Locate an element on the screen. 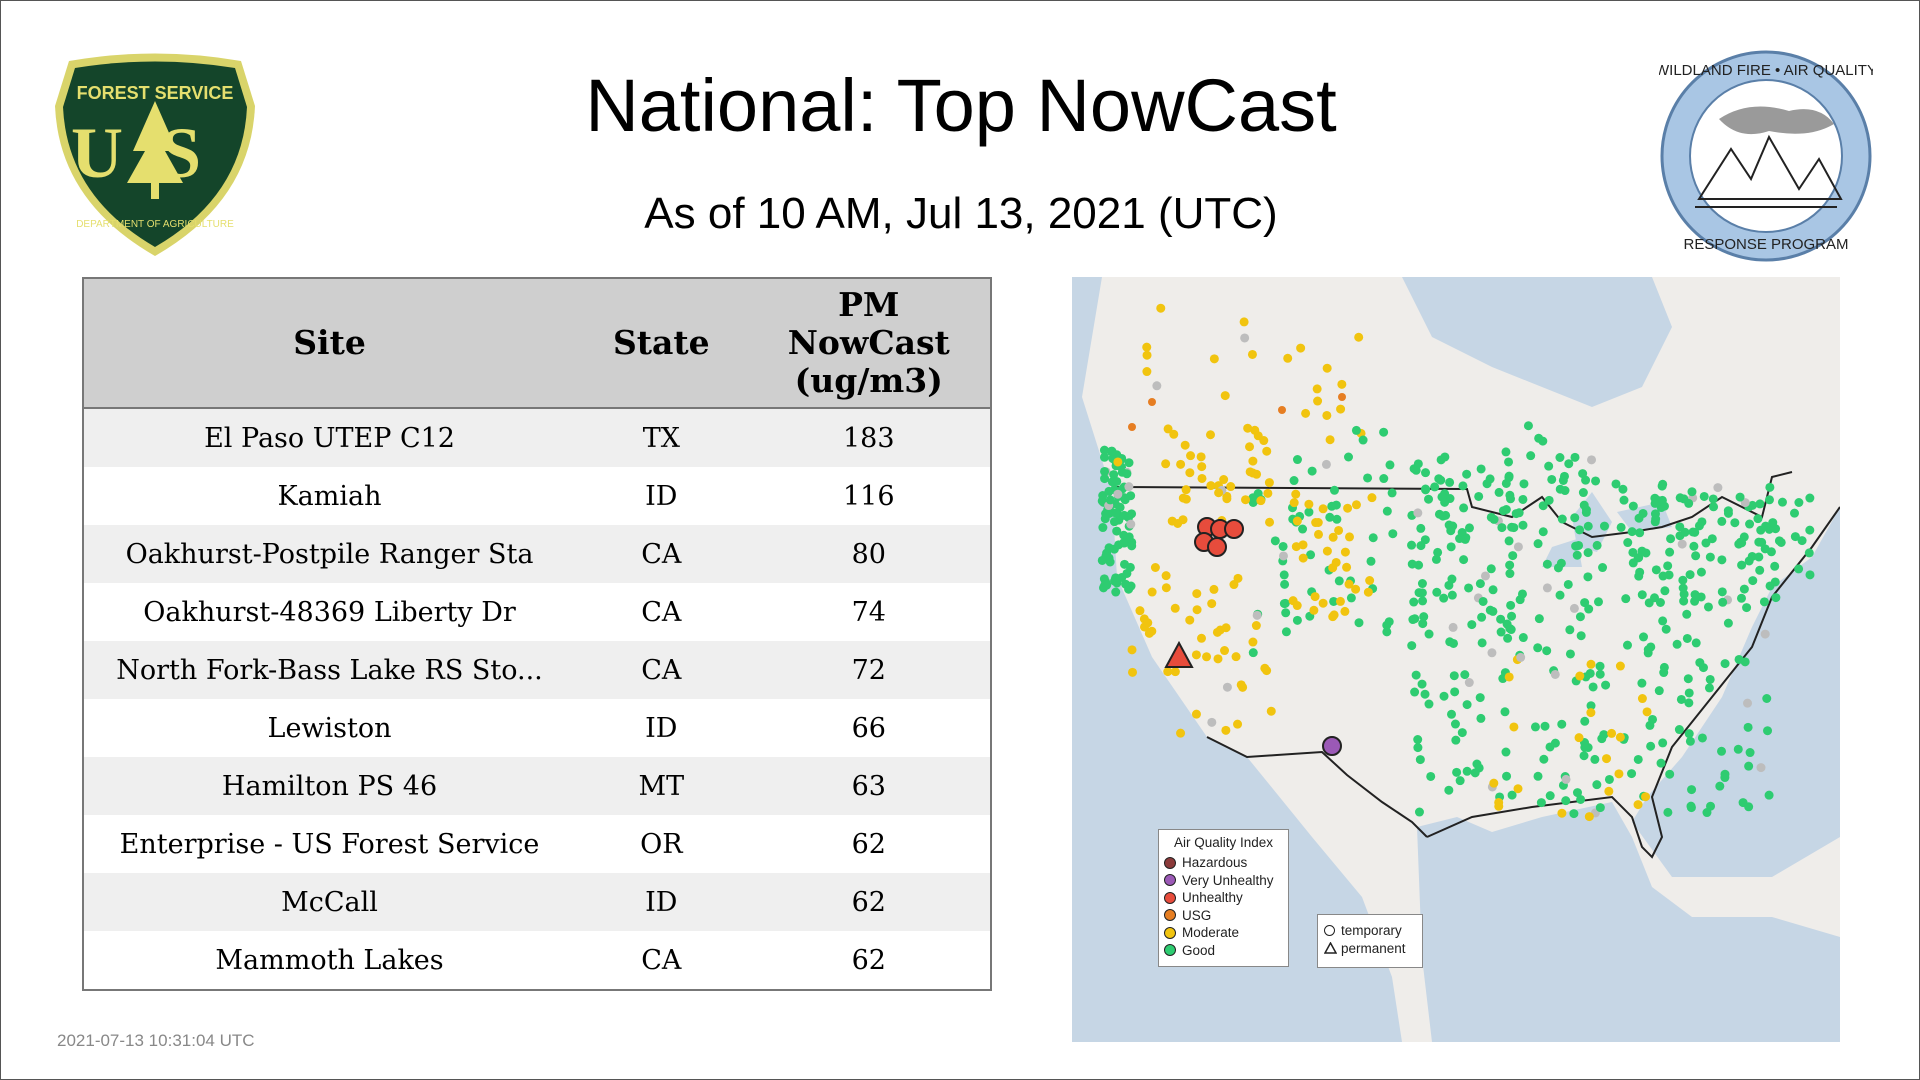 The image size is (1920, 1080). legend-item: Very Unhealthy is located at coordinates (1226, 881).